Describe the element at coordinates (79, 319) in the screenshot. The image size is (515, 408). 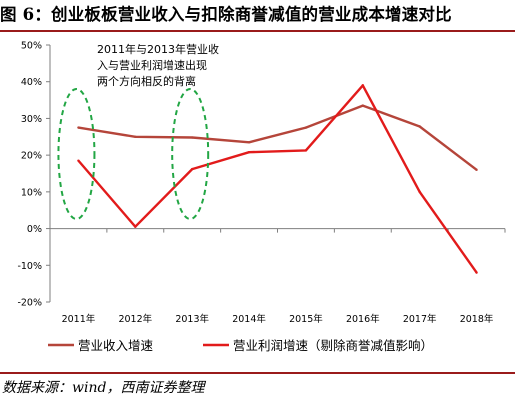
I see `x-tick-label: 2011年` at that location.